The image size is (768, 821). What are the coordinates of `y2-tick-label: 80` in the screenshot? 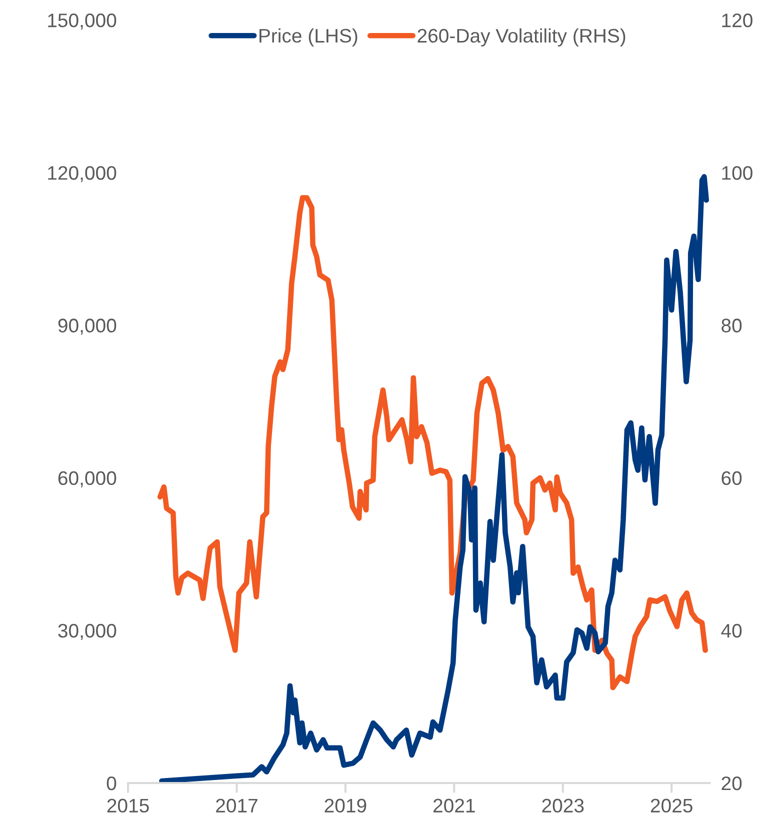 It's located at (732, 325).